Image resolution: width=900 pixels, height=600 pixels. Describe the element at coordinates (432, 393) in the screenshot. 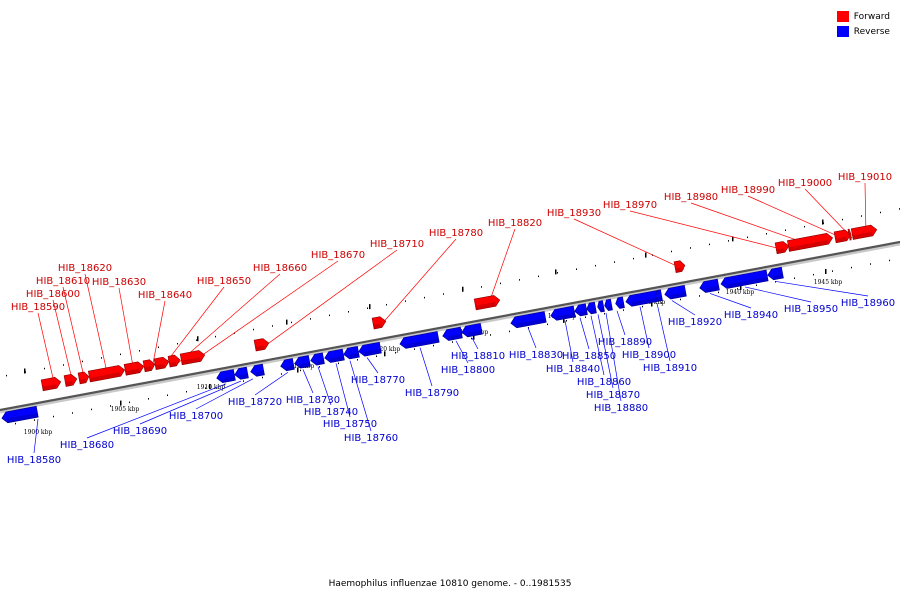

I see `gene-label: HIB_18790` at that location.